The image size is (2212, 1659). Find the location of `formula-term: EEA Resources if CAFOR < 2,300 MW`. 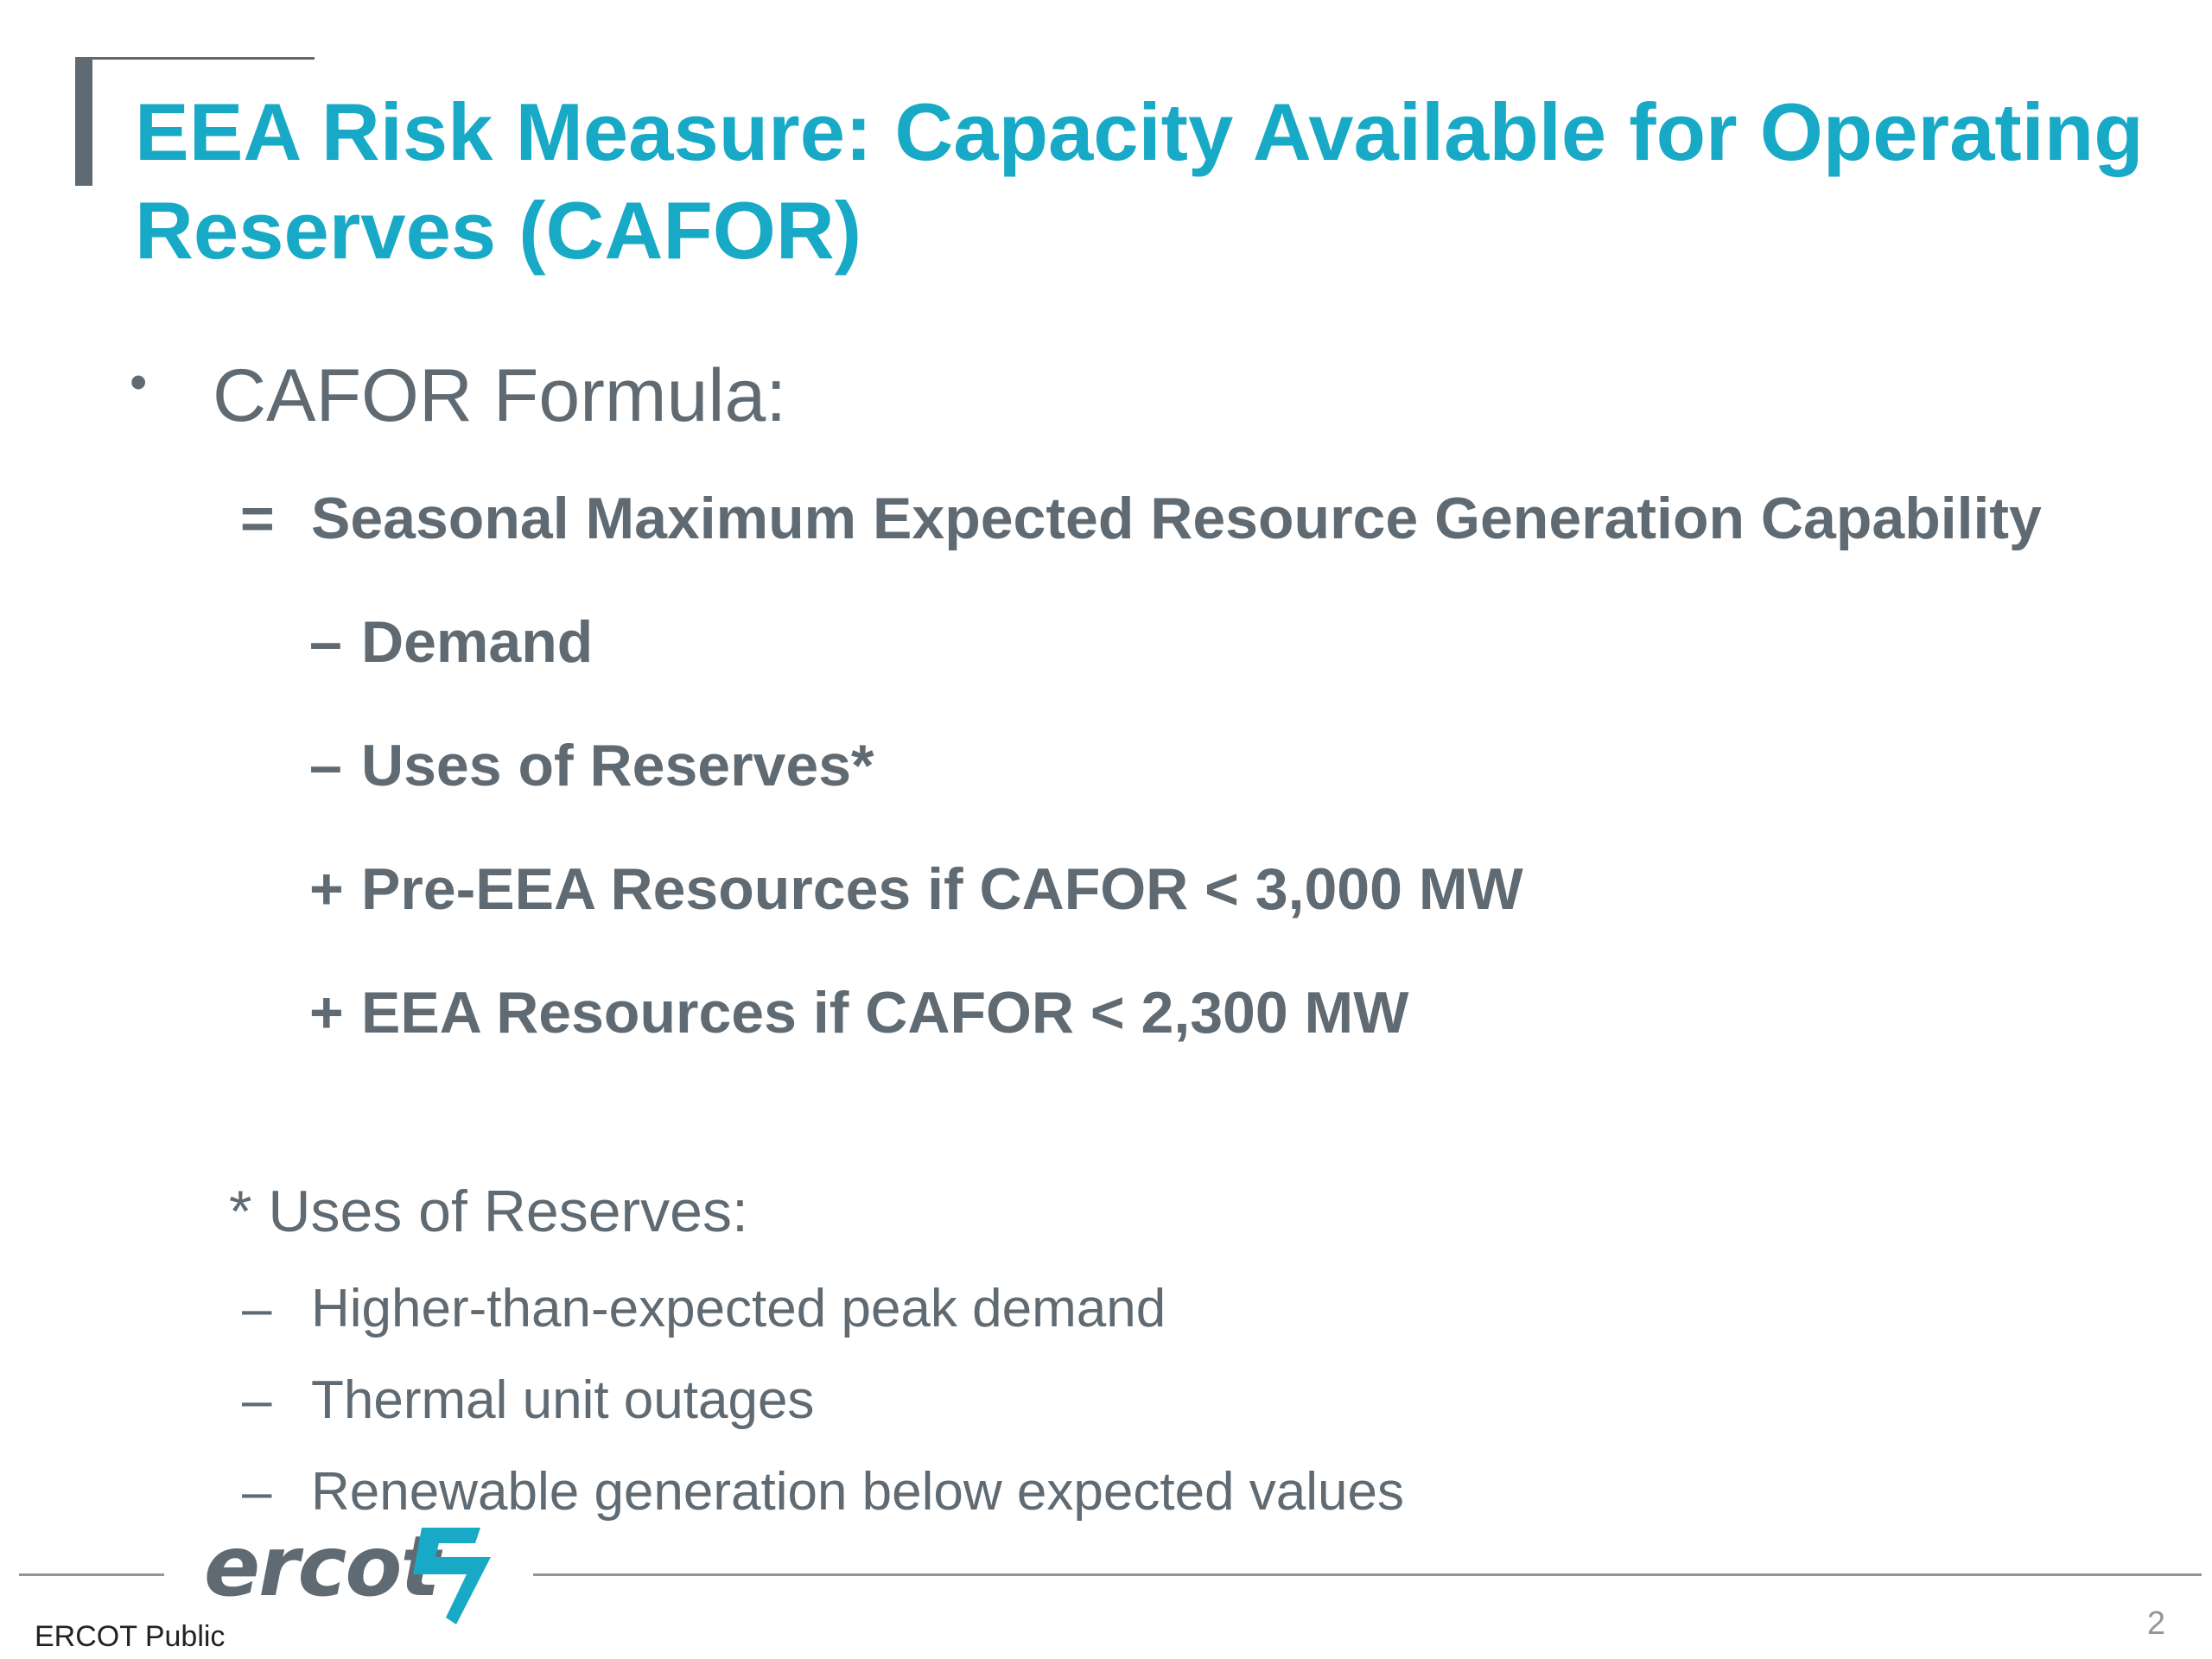

formula-term: EEA Resources if CAFOR < 2,300 MW is located at coordinates (885, 1013).